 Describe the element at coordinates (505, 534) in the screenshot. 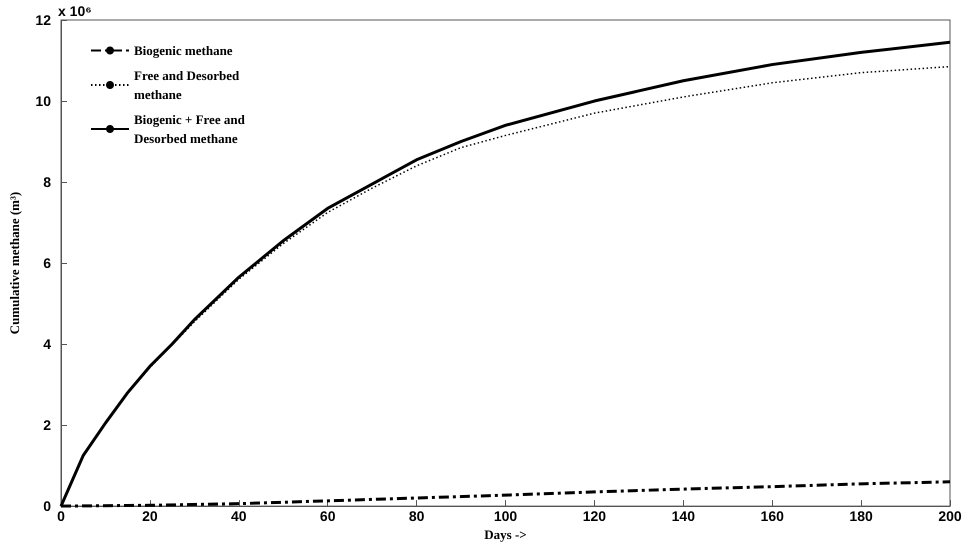

I see `x-axis-title: Days ->` at that location.